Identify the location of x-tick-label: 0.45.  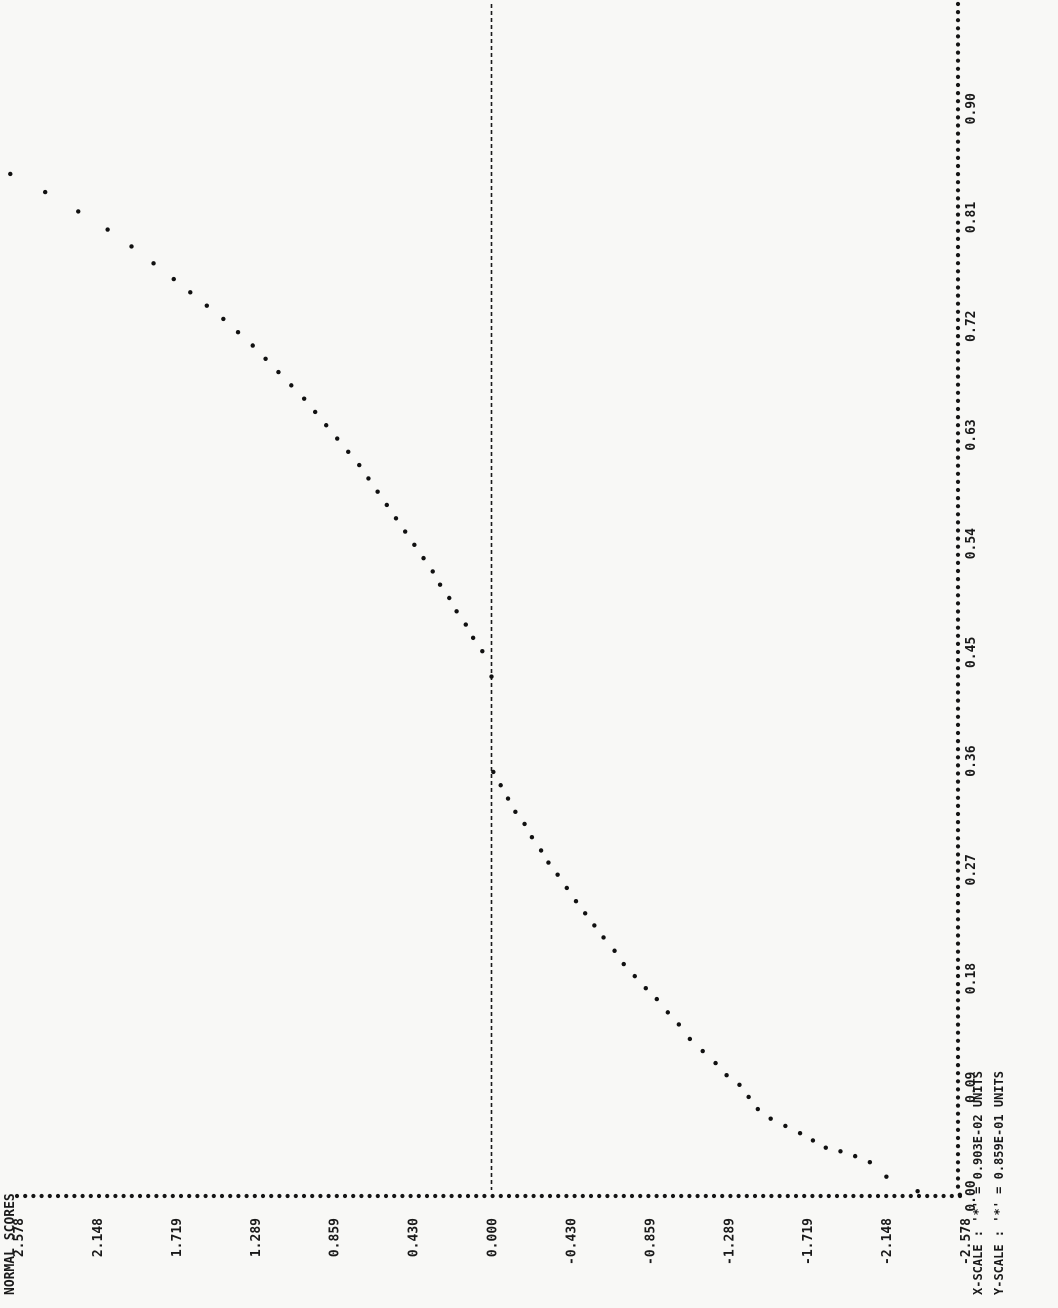
(971, 652).